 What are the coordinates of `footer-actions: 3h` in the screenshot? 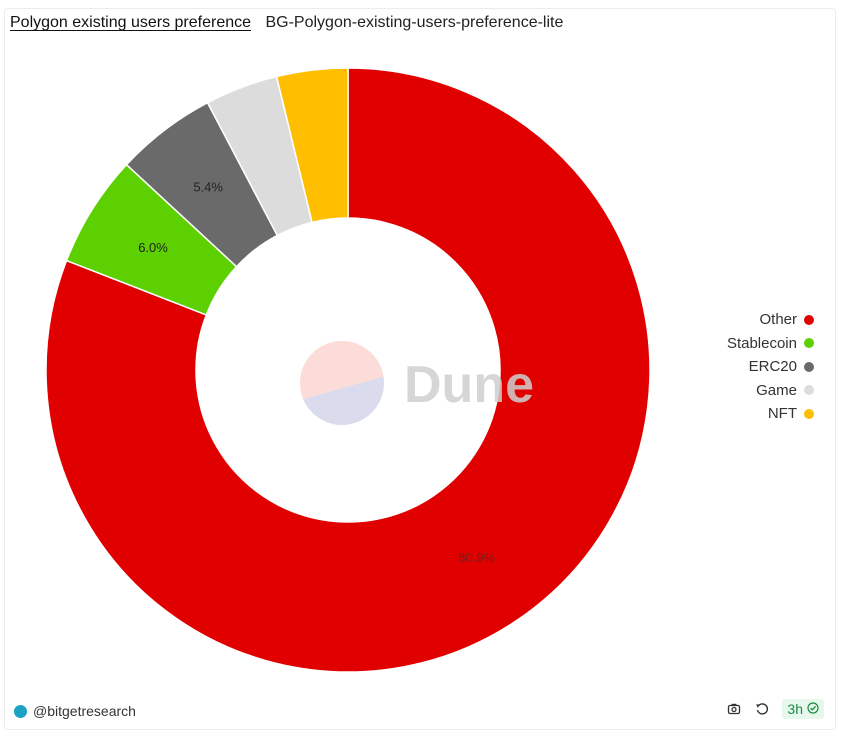 It's located at (775, 709).